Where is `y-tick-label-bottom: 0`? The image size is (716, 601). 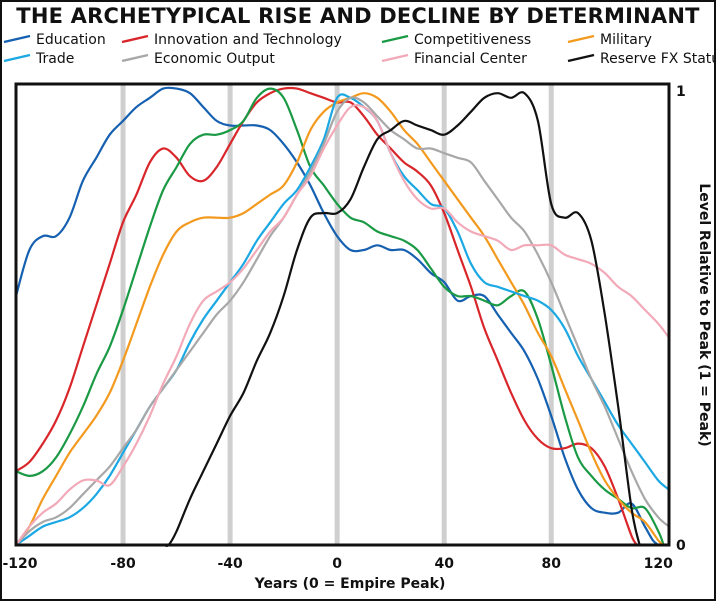
y-tick-label-bottom: 0 is located at coordinates (681, 546).